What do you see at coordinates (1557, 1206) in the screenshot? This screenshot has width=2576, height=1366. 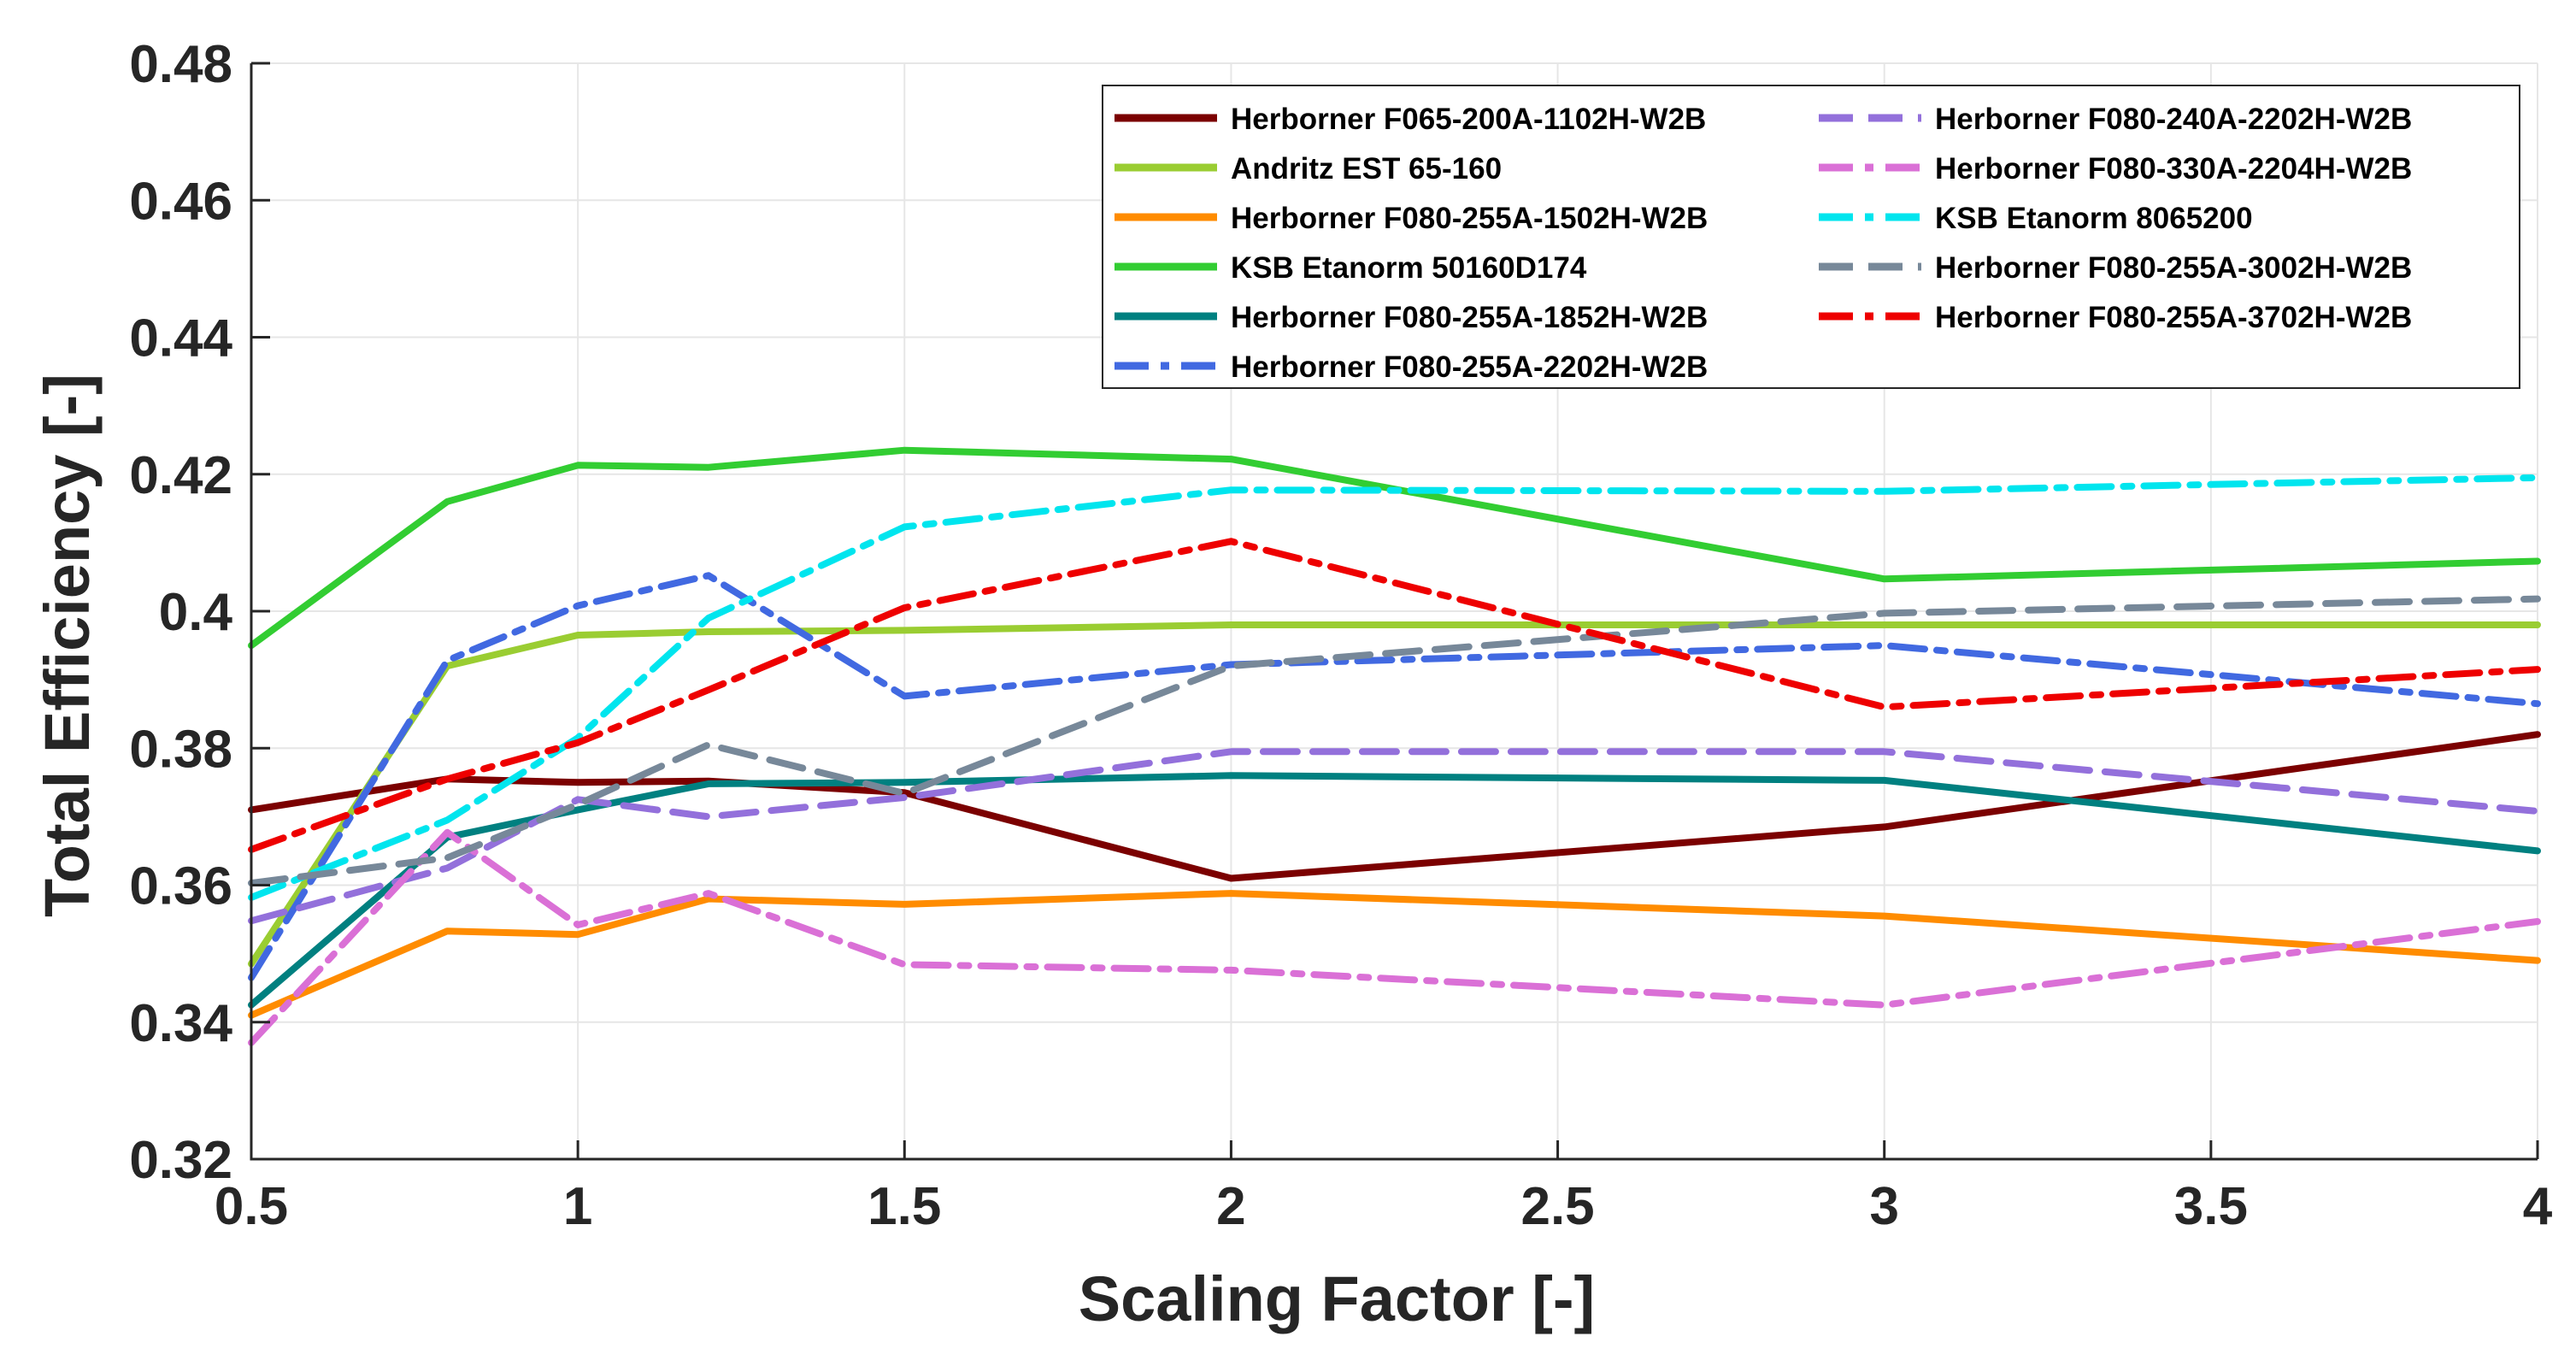 I see `x-tick-label: 2.5` at bounding box center [1557, 1206].